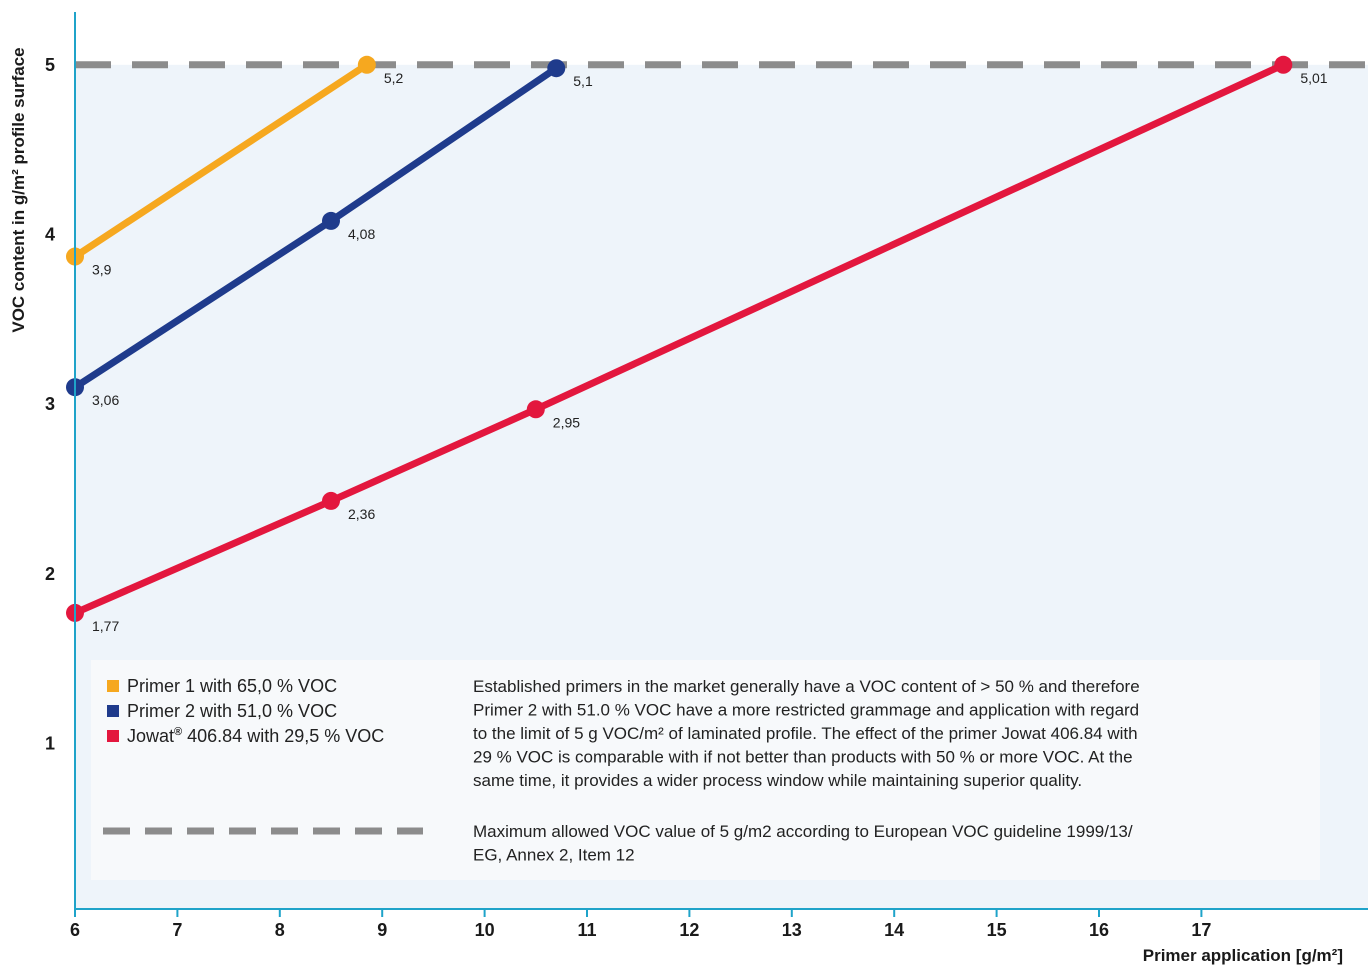 This screenshot has width=1368, height=968. I want to click on x-tick-label-9: 15, so click(997, 930).